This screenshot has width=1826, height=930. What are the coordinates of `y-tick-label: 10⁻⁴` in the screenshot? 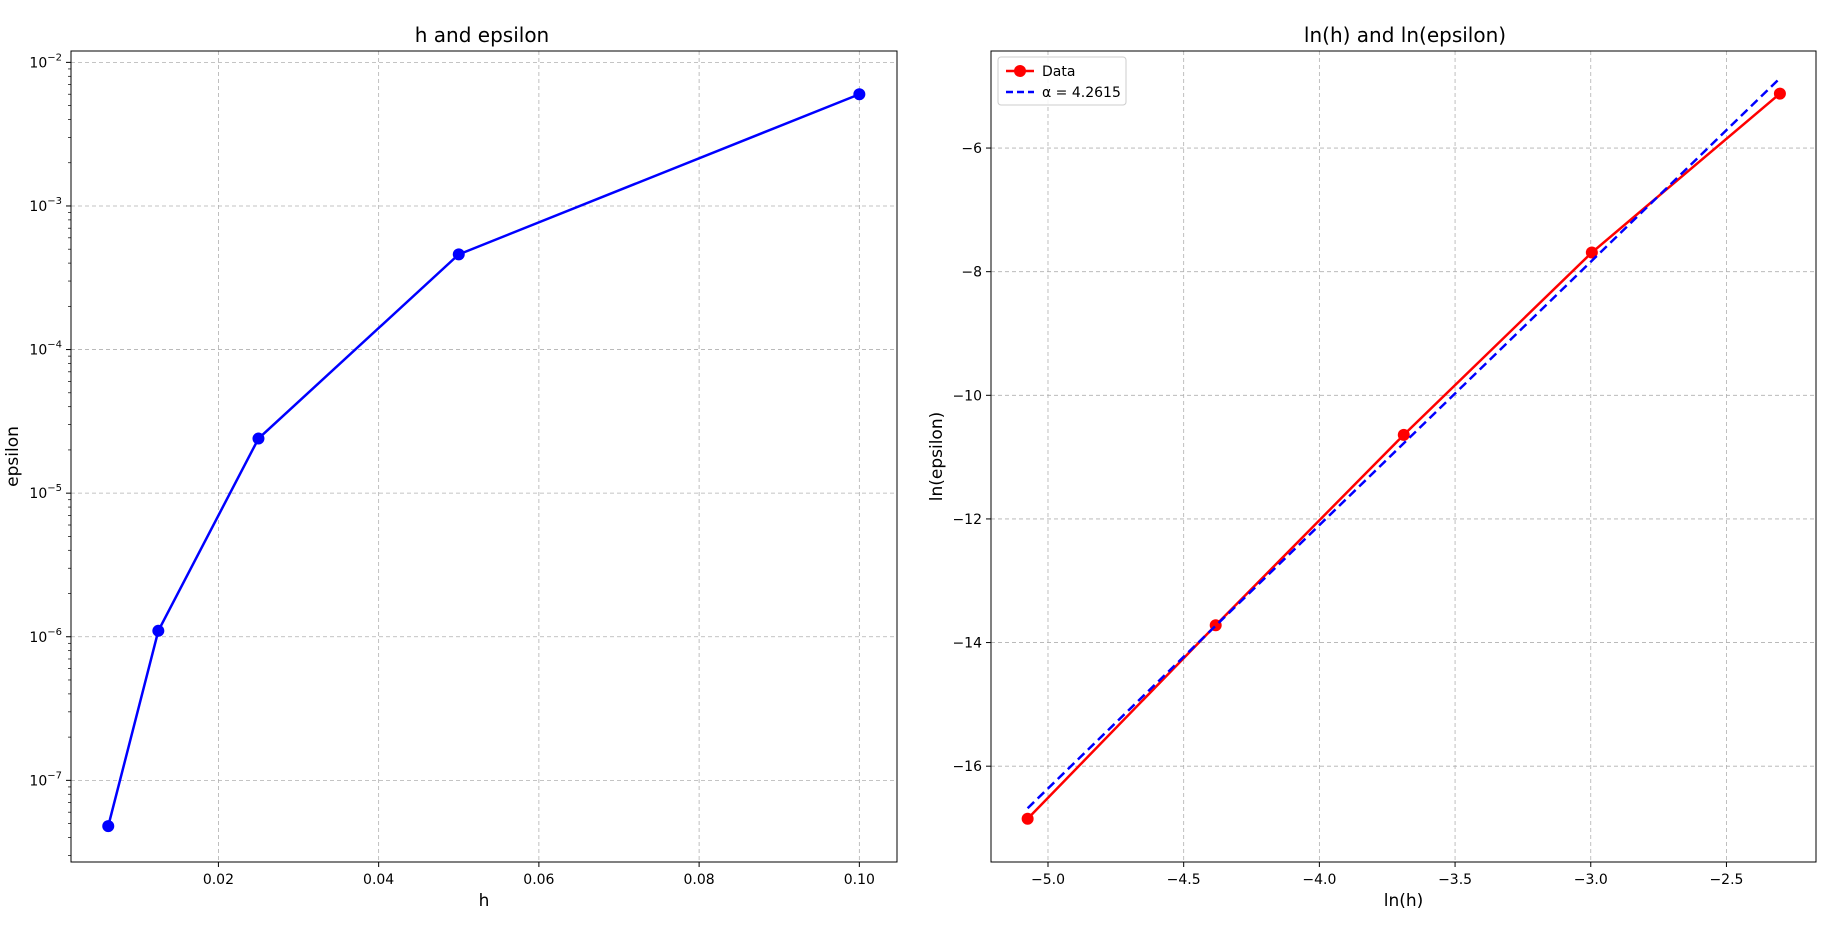 It's located at (45, 349).